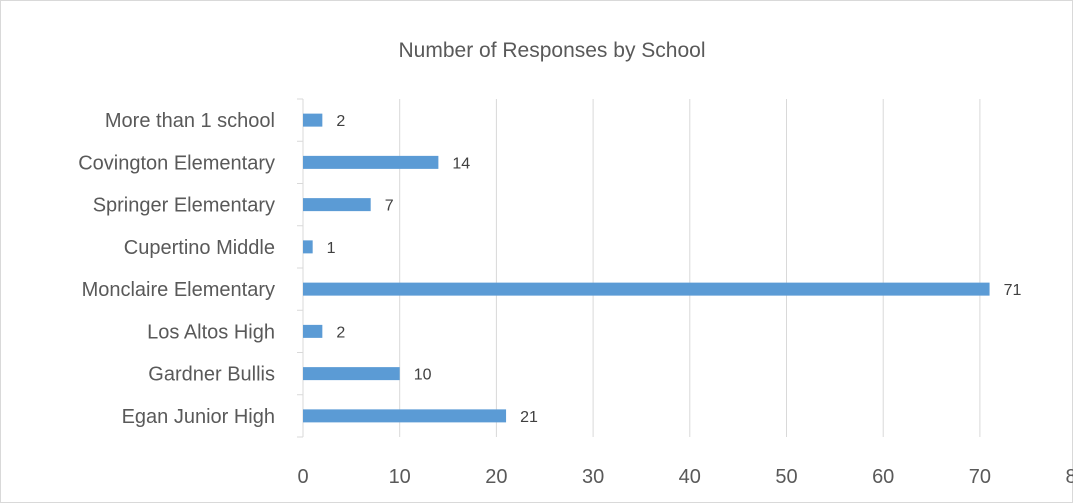  I want to click on data-label: 21, so click(529, 417).